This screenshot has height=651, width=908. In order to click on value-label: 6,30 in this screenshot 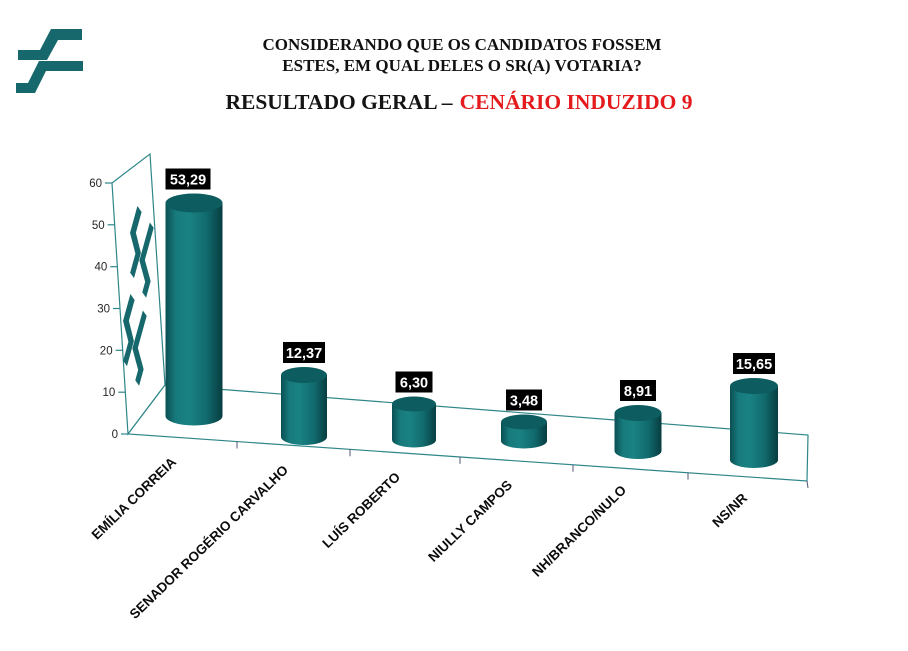, I will do `click(414, 382)`.